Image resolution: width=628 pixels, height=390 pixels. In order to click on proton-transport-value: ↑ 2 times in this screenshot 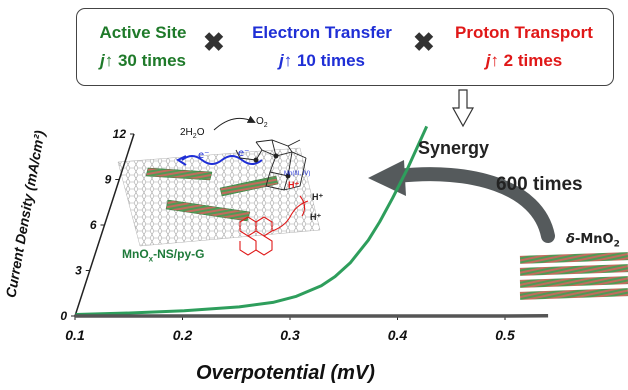, I will do `click(526, 60)`.